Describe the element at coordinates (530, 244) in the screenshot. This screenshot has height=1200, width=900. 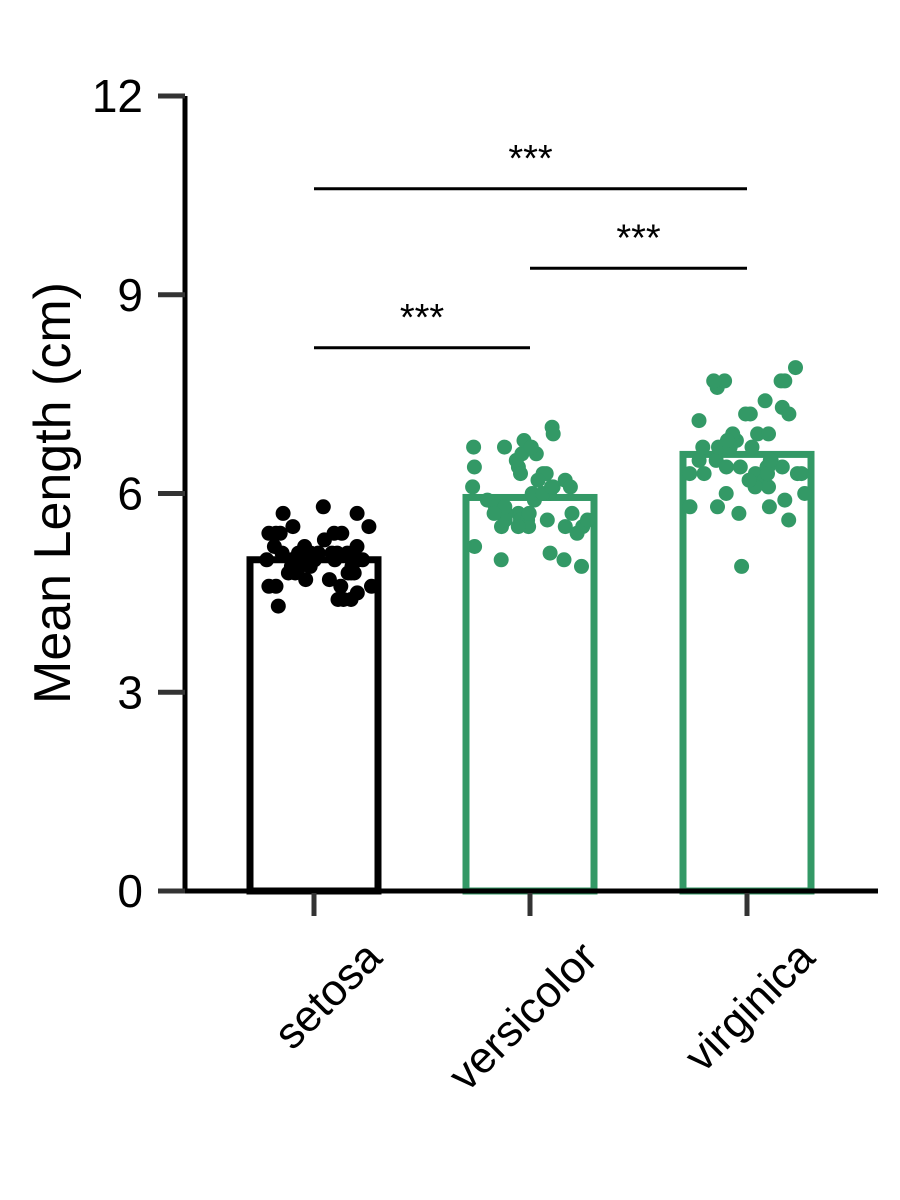
I see `significance-brackets: *** *** ***` at that location.